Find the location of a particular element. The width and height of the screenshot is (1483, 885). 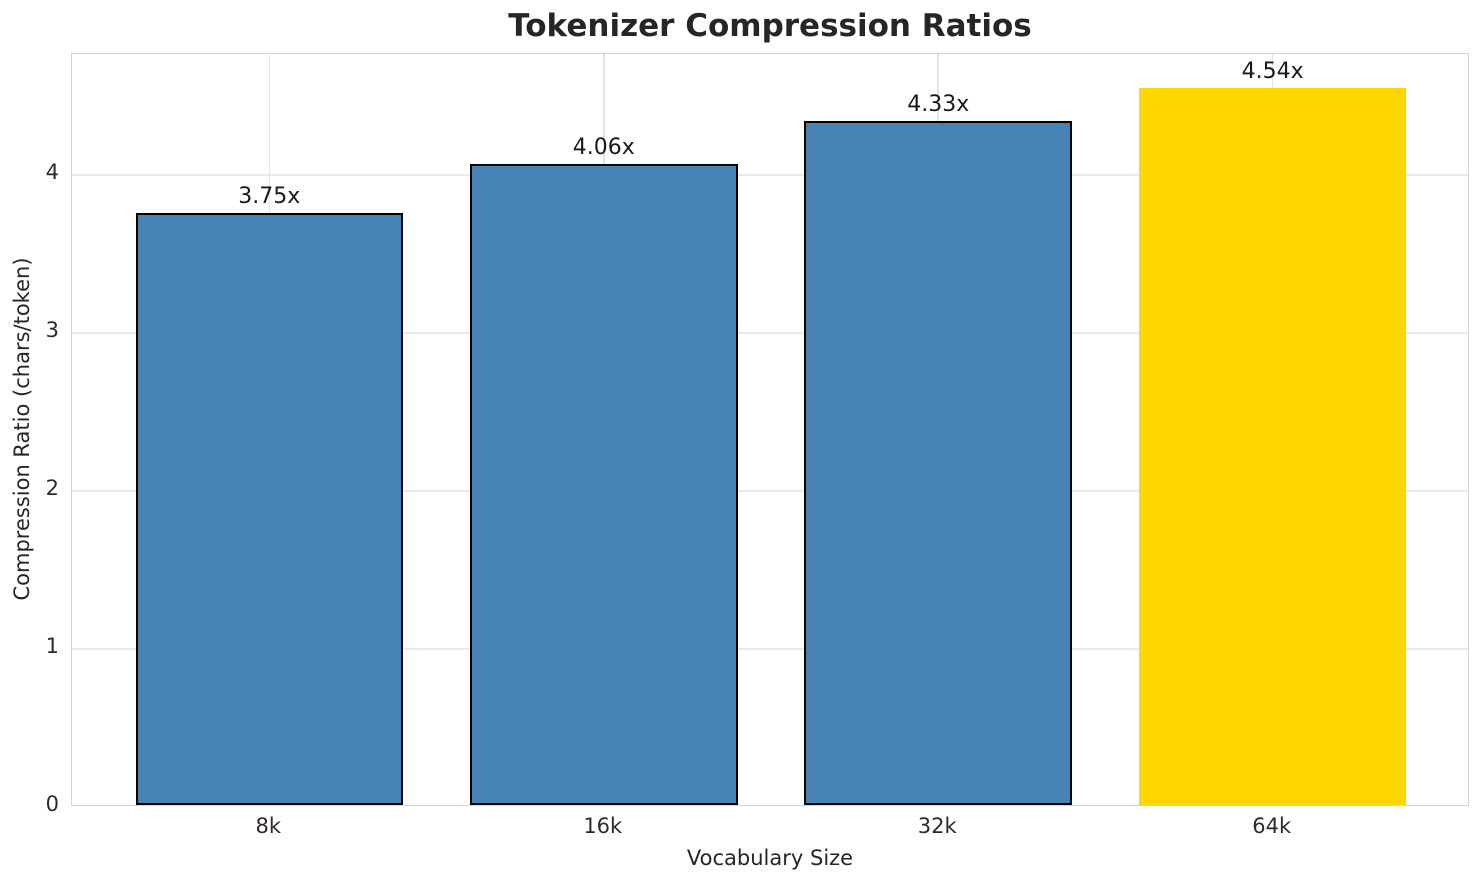

bar-value-label: 3.75x is located at coordinates (269, 196).